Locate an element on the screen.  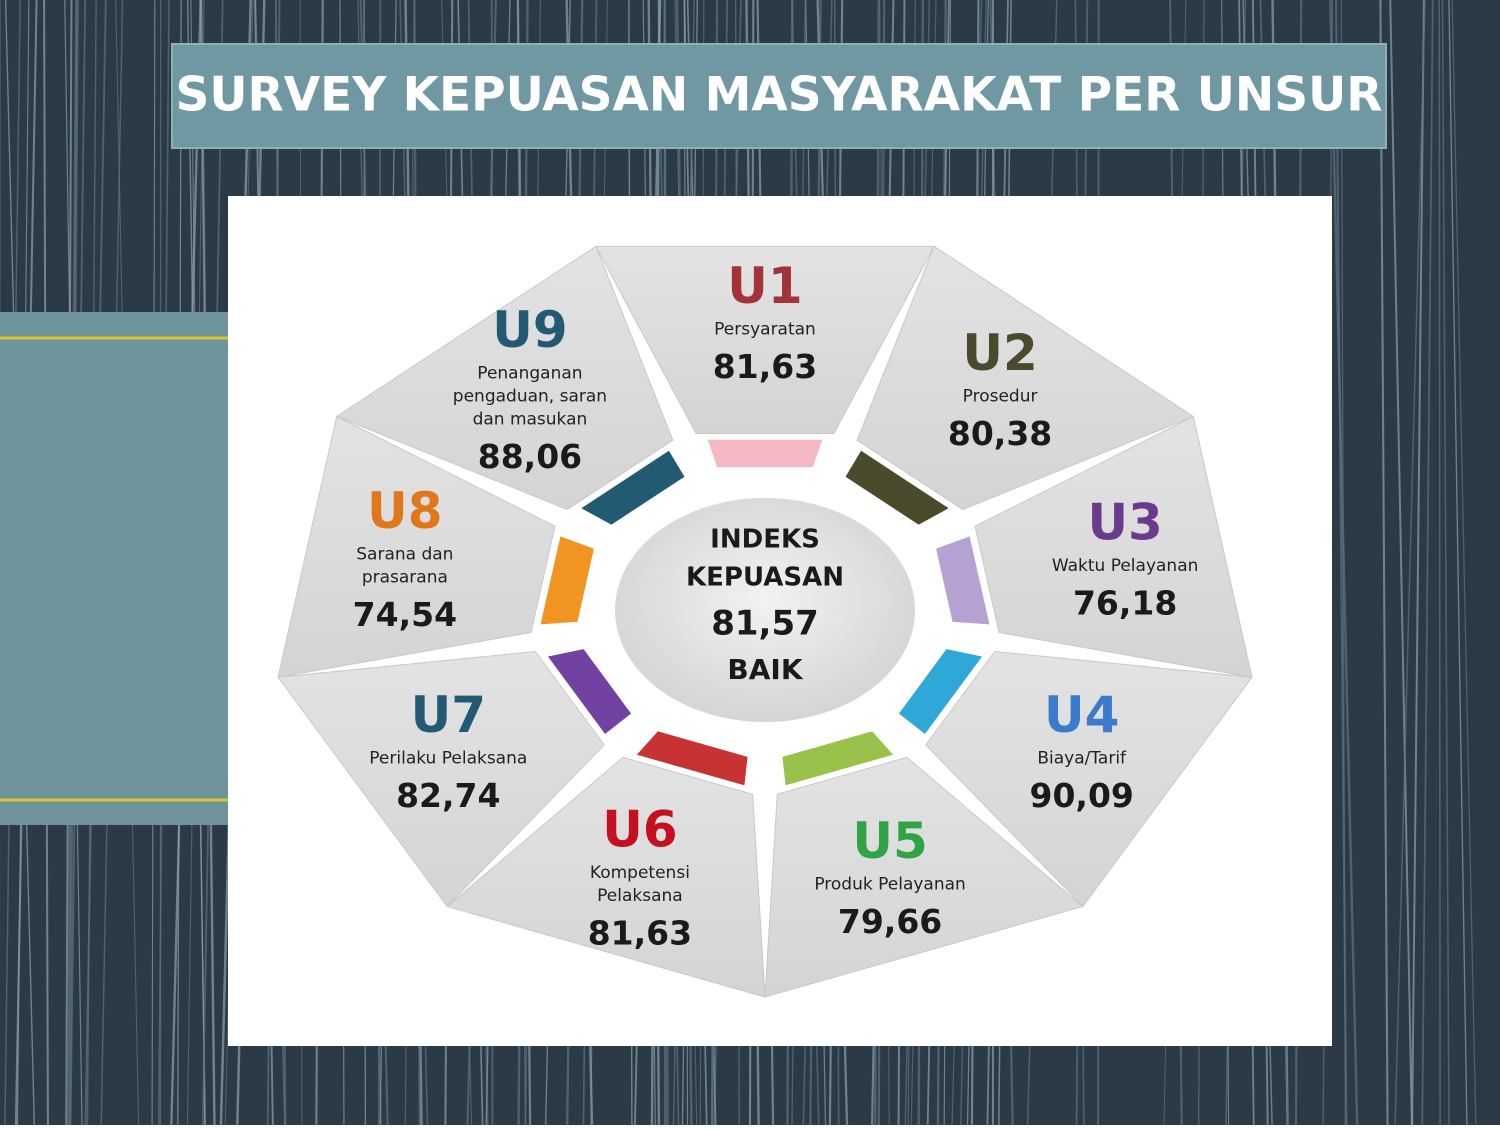
unit-value: 74,54 is located at coordinates (405, 614).